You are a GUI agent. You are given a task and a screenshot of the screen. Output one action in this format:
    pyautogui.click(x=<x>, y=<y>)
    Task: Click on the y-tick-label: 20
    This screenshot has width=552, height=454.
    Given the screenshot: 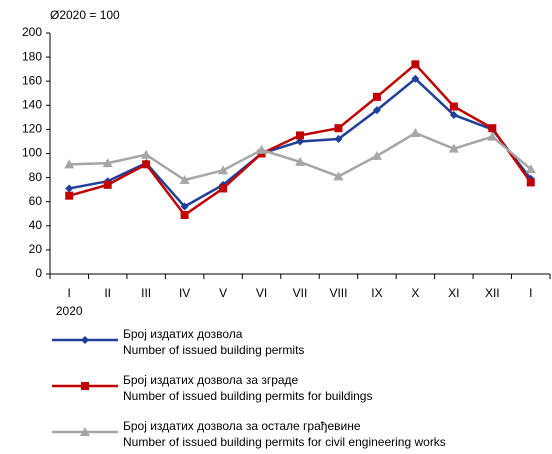 What is the action you would take?
    pyautogui.click(x=36, y=249)
    